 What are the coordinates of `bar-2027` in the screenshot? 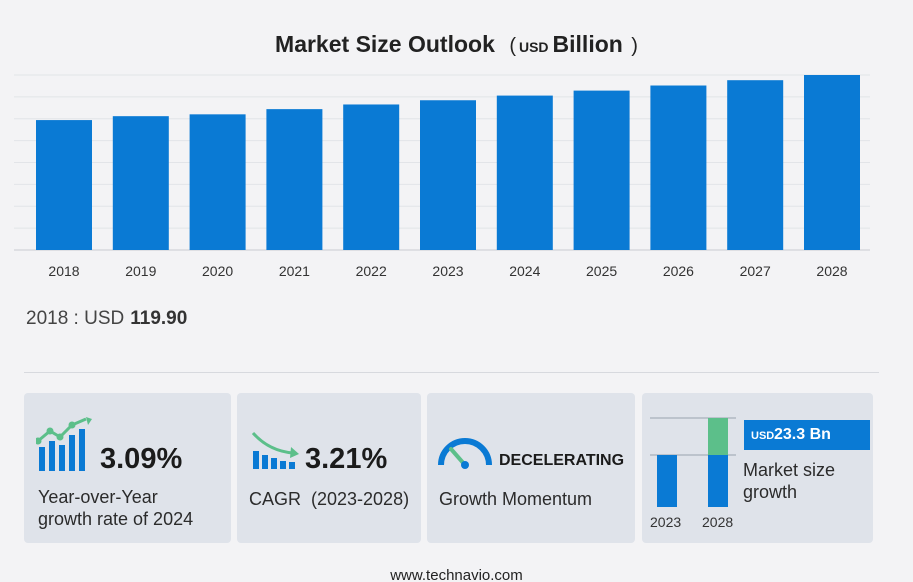 It's located at (755, 165).